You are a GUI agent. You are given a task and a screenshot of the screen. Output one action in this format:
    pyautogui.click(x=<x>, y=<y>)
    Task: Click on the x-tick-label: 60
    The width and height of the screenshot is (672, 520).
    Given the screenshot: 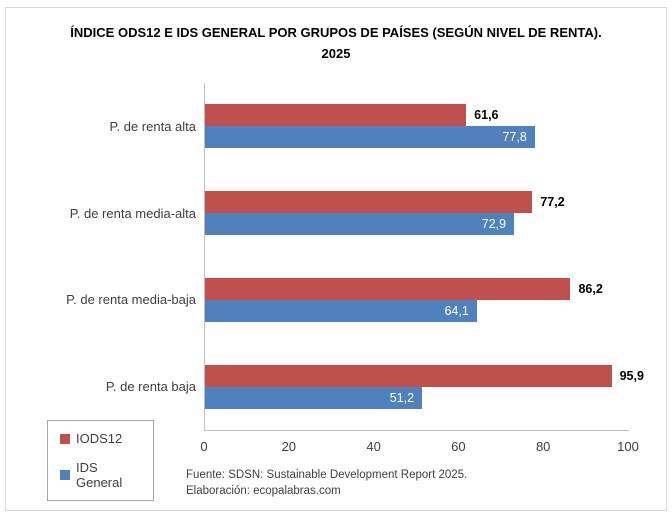 What is the action you would take?
    pyautogui.click(x=458, y=446)
    